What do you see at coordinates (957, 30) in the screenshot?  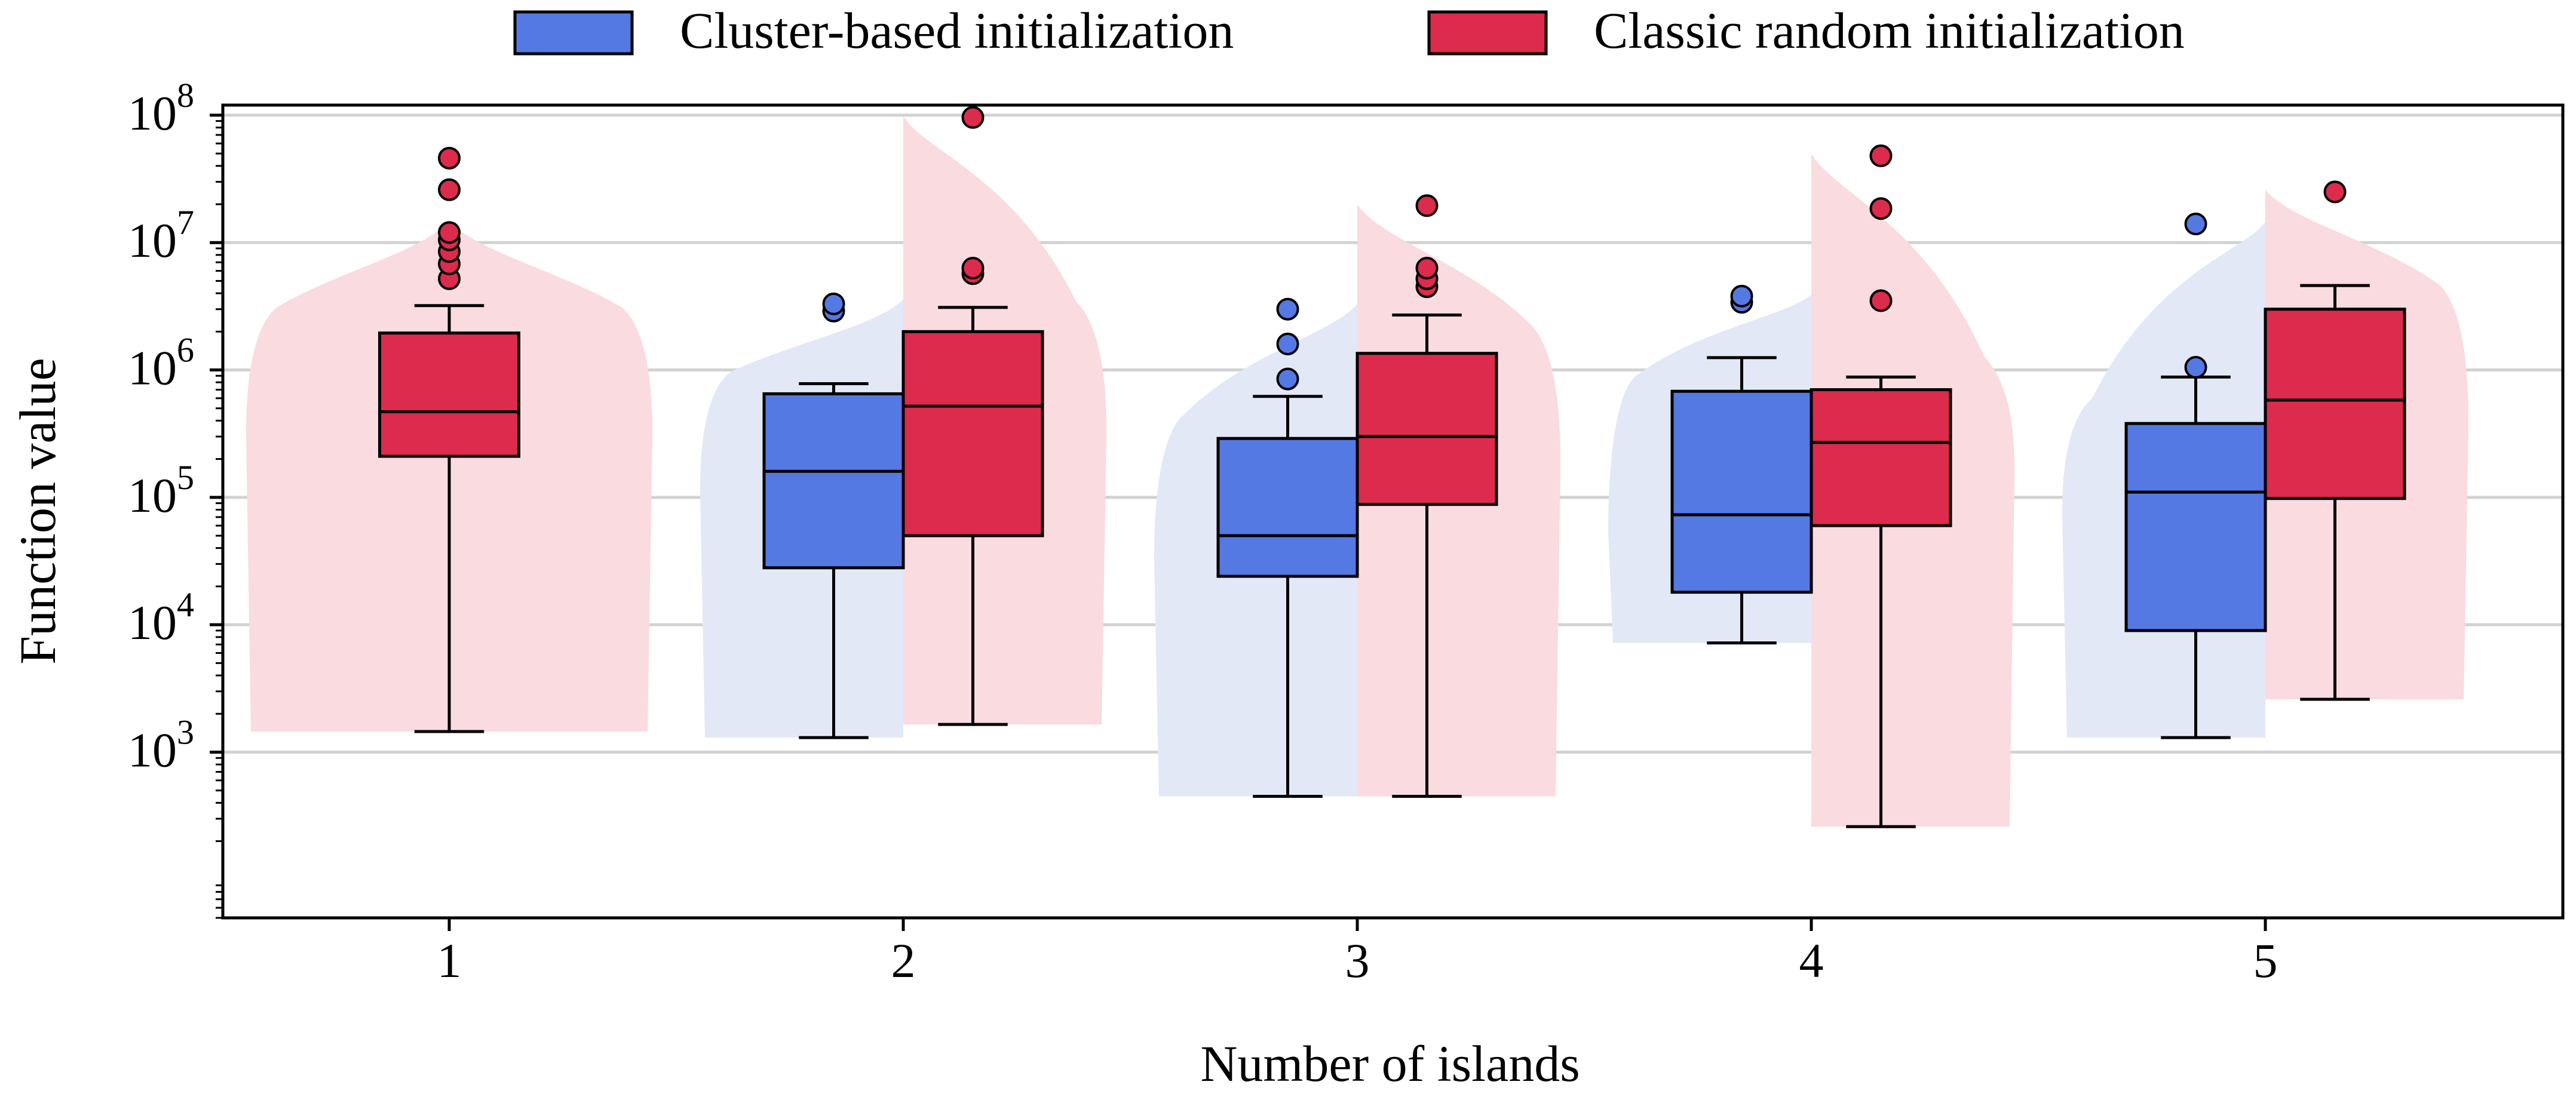 I see `legend-label-cluster: Cluster-based initialization` at bounding box center [957, 30].